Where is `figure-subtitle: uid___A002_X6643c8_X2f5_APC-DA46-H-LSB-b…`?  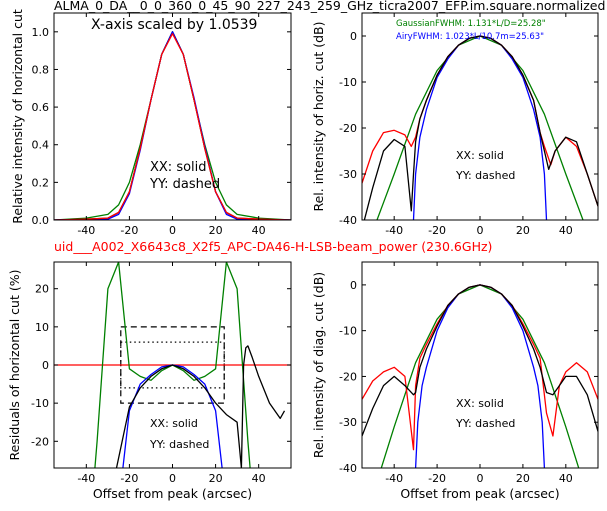
figure-subtitle: uid___A002_X6643c8_X2f5_APC-DA46-H-LSB-b… is located at coordinates (273, 246).